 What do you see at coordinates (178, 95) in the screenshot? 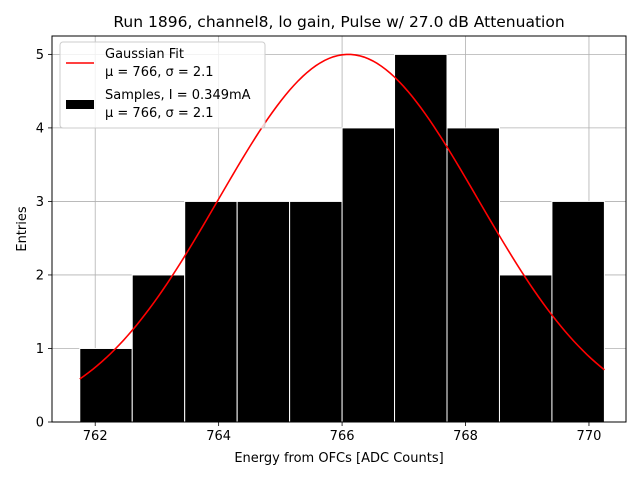
I see `legend-samples-label: Samples, I = 0.349mA` at bounding box center [178, 95].